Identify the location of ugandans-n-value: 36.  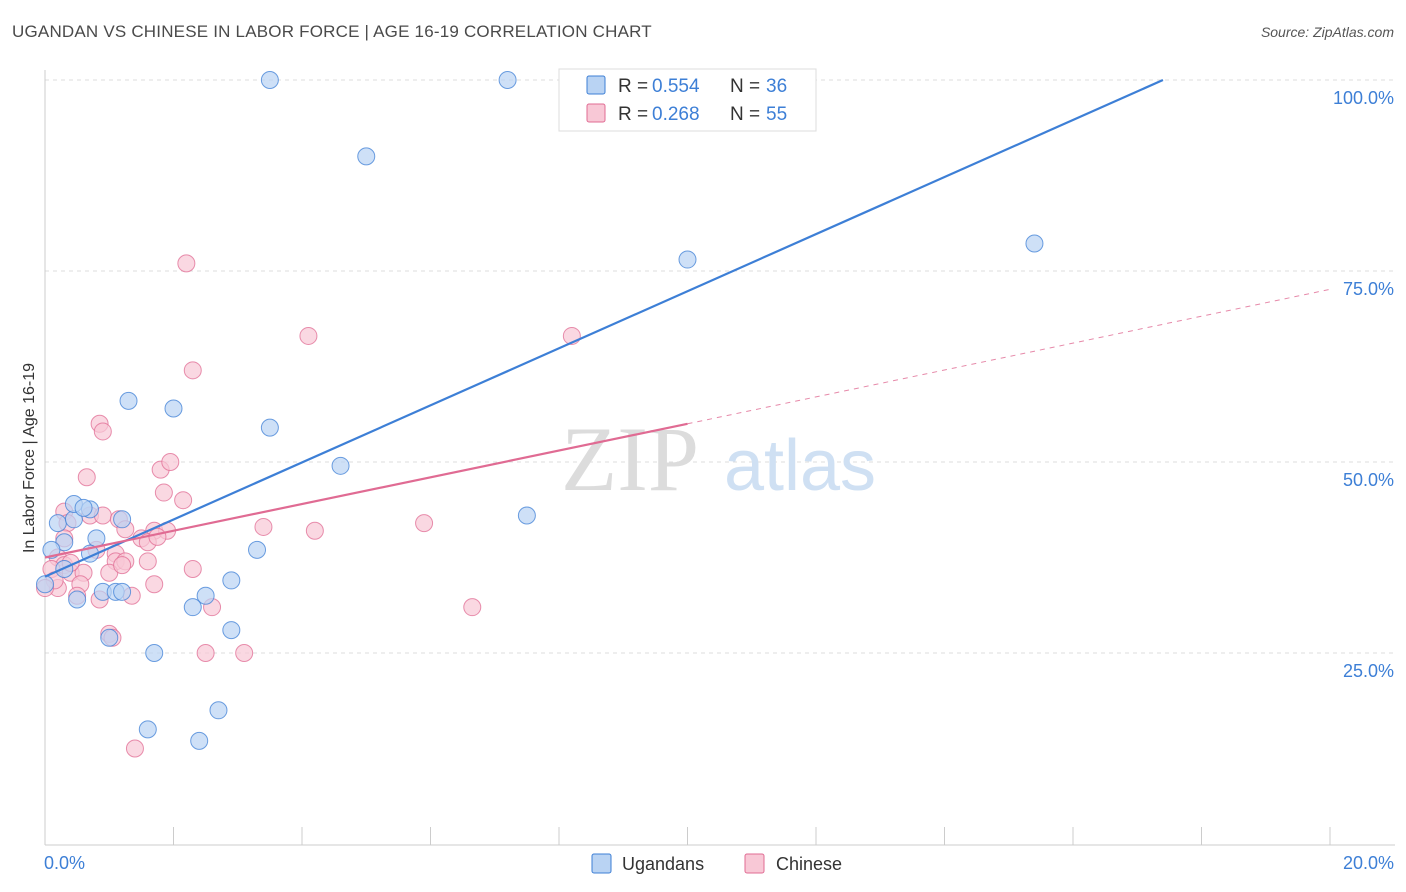
(776, 86).